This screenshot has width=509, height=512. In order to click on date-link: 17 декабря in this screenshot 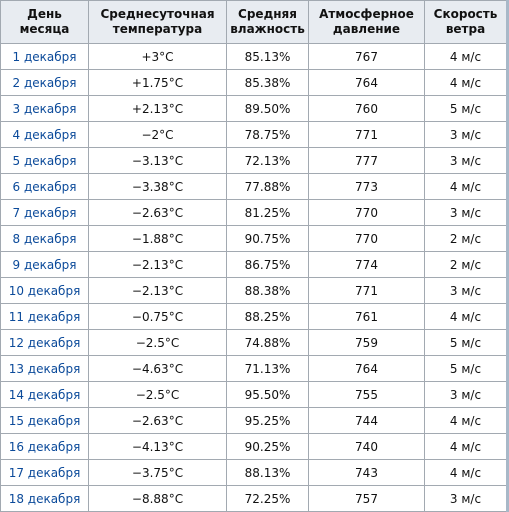, I will do `click(44, 472)`.